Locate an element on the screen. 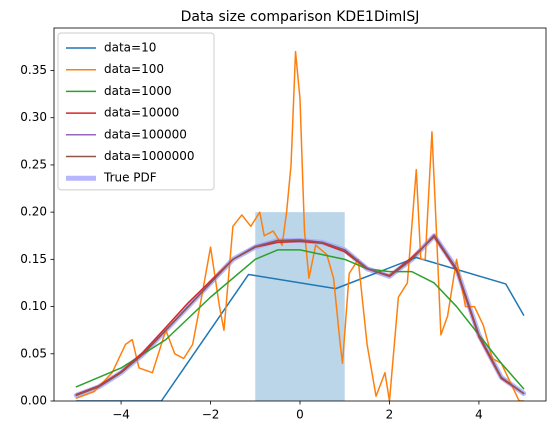 The height and width of the screenshot is (435, 556). x-tick-label: −4 is located at coordinates (121, 415).